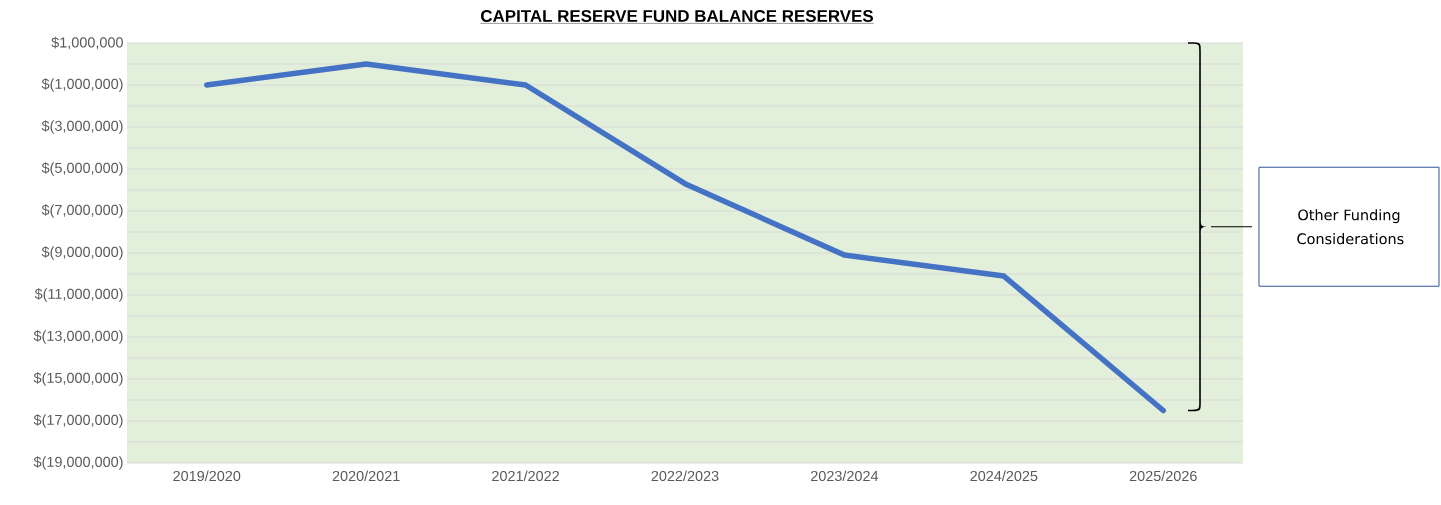 The image size is (1441, 505). I want to click on y-tick-label: $(3,000,000), so click(82, 127).